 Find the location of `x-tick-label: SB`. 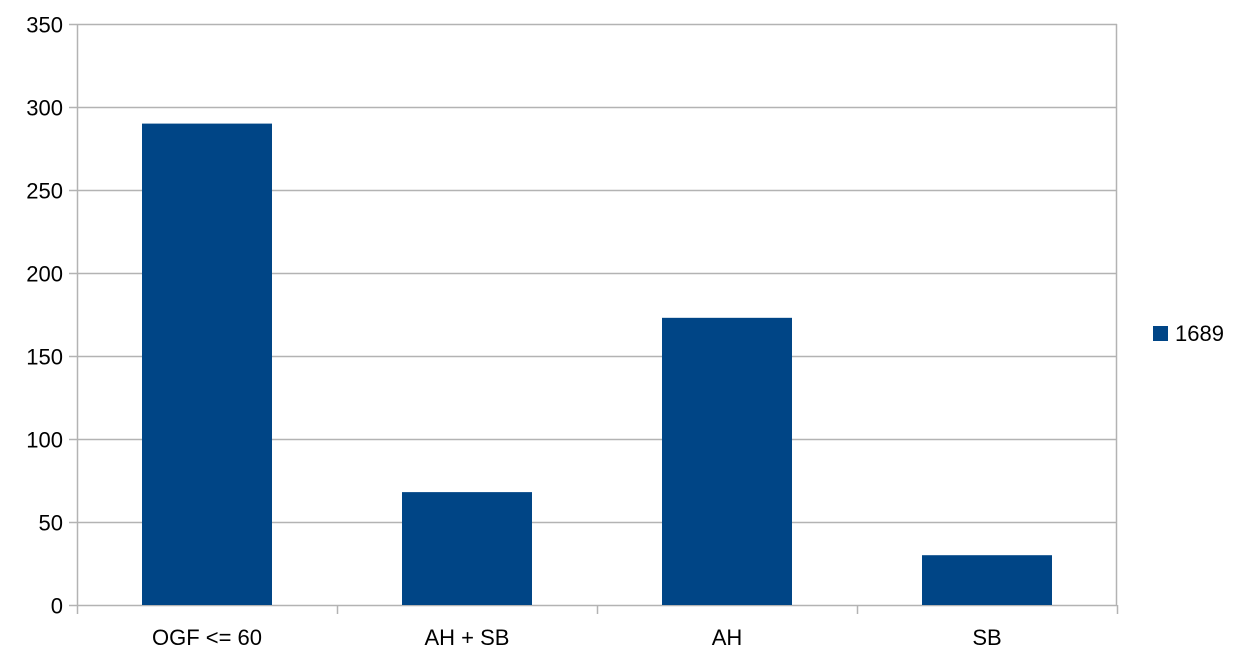

x-tick-label: SB is located at coordinates (986, 637).